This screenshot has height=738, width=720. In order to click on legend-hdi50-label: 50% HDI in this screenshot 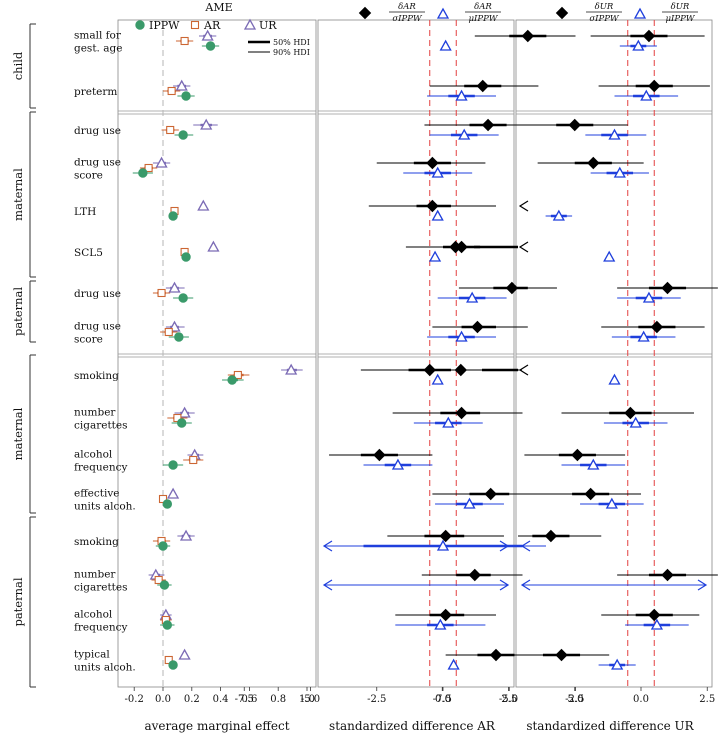, I will do `click(291, 42)`.